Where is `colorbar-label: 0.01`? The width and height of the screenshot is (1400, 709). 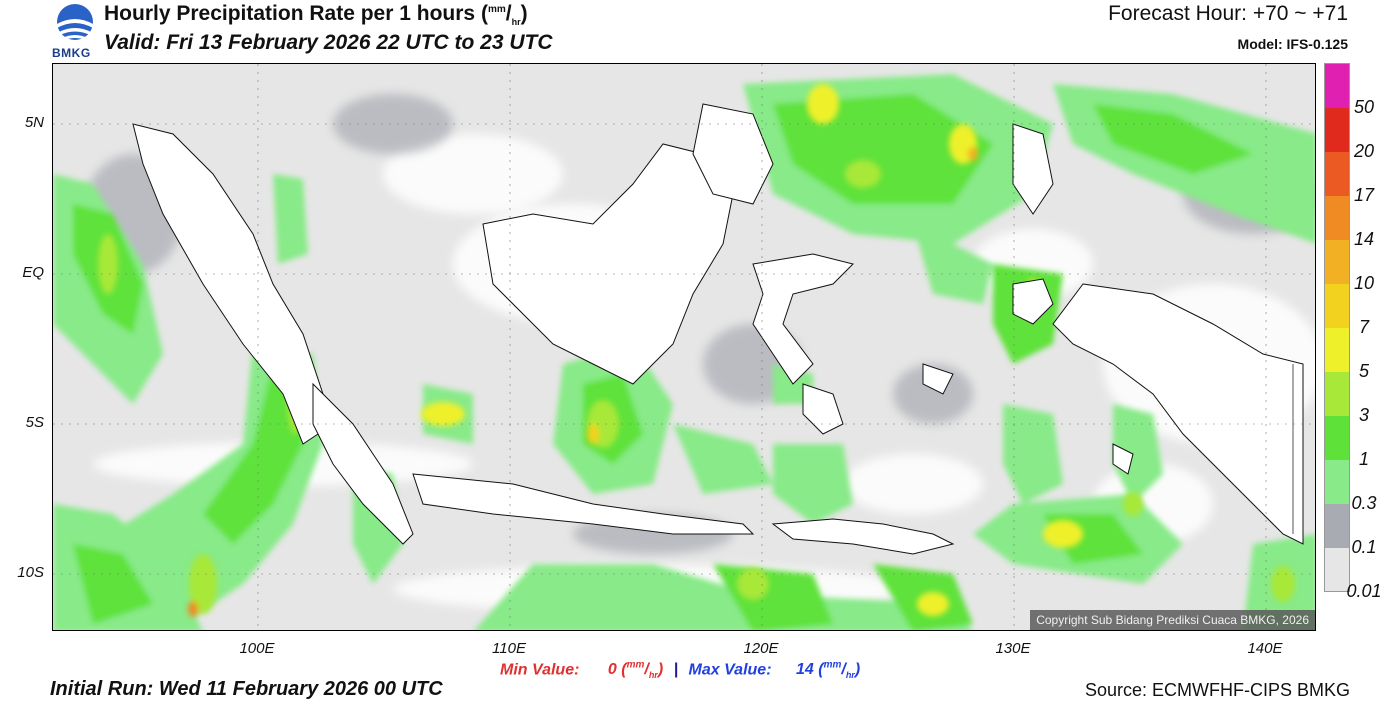
colorbar-label: 0.01 is located at coordinates (1364, 591).